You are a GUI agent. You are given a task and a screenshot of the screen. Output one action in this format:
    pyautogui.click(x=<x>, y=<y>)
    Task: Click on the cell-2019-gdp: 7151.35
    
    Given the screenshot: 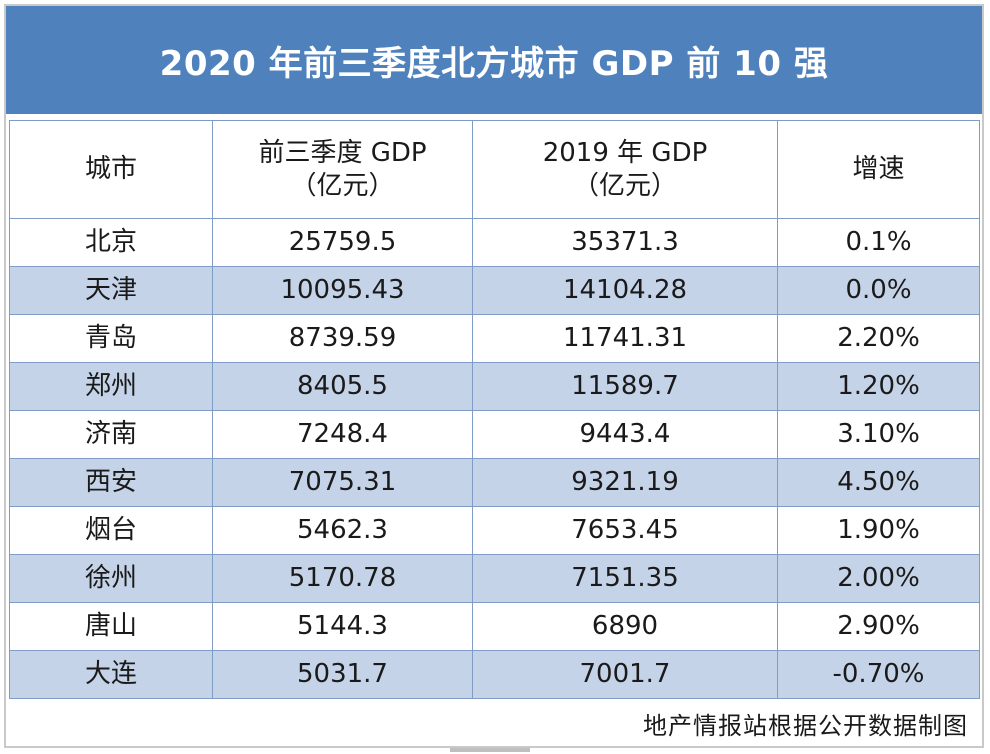 What is the action you would take?
    pyautogui.click(x=625, y=578)
    